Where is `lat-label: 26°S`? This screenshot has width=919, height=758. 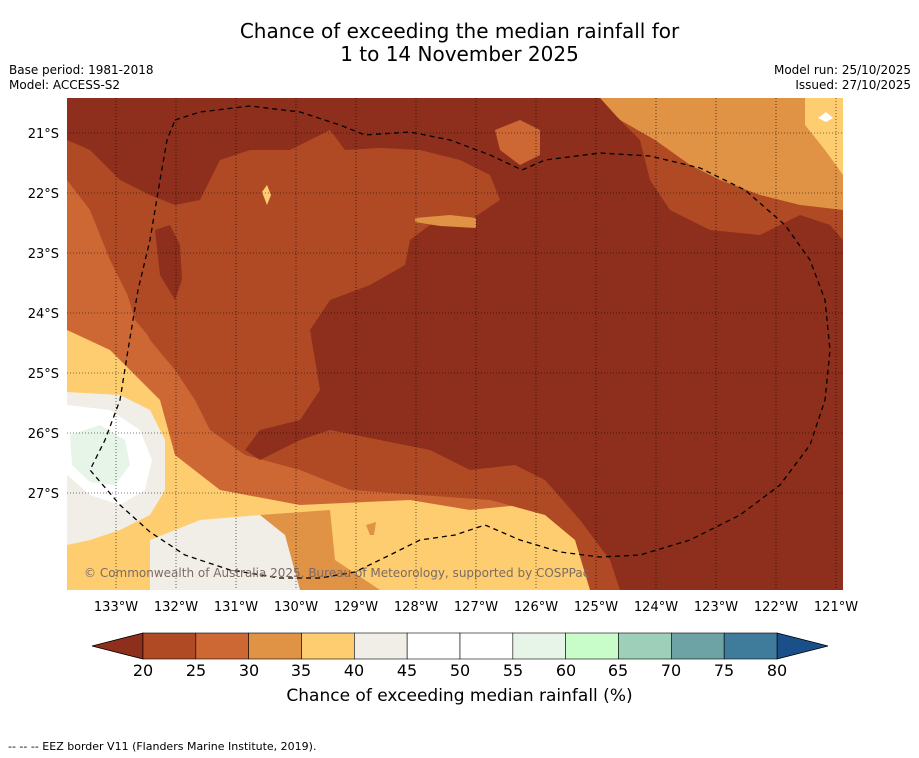 lat-label: 26°S is located at coordinates (43, 434).